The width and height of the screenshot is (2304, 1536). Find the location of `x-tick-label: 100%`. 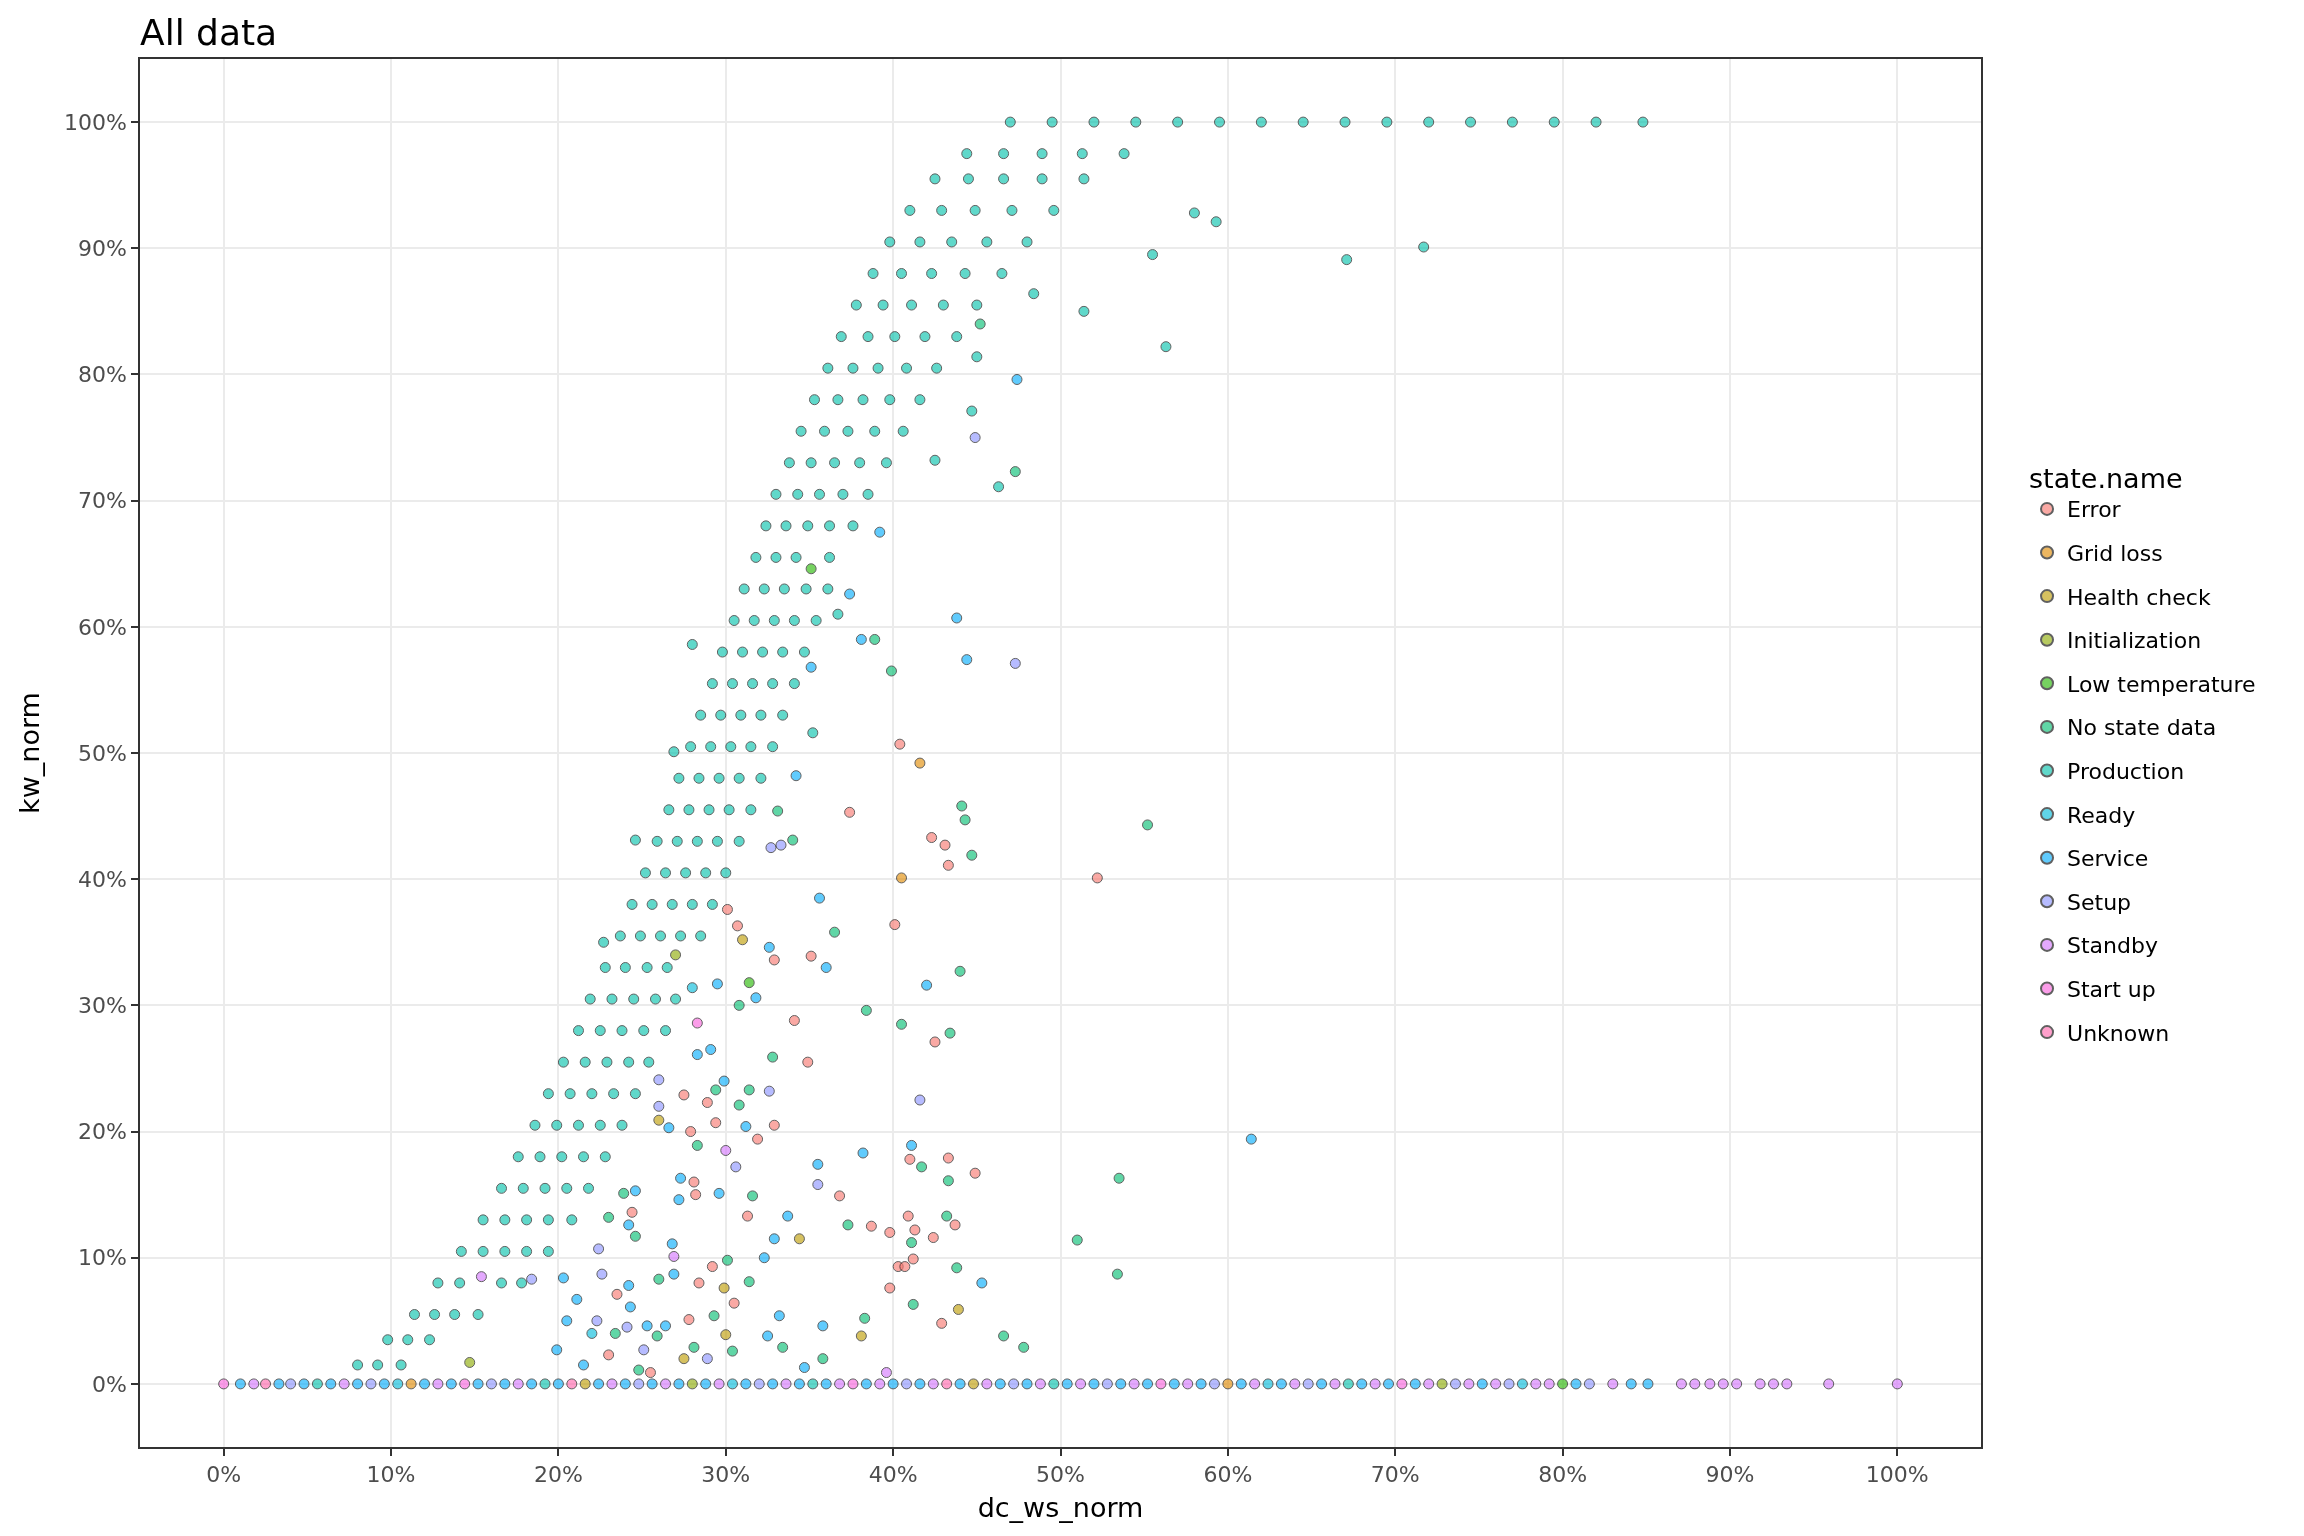

x-tick-label: 100% is located at coordinates (1897, 1475).